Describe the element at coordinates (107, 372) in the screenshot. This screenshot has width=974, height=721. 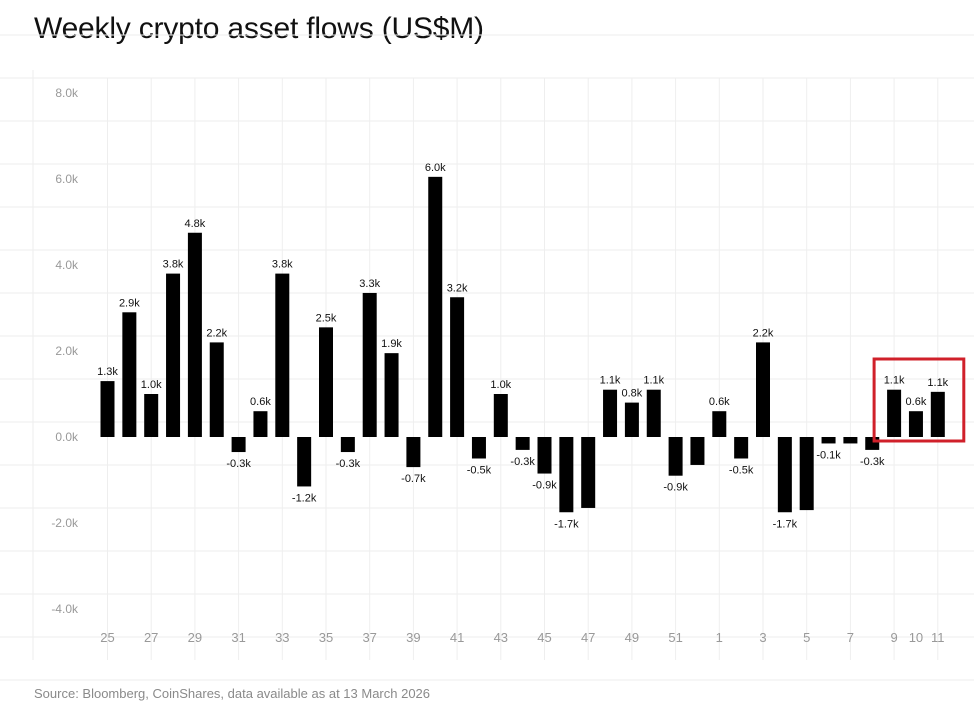
I see `data-label: 1.3k` at that location.